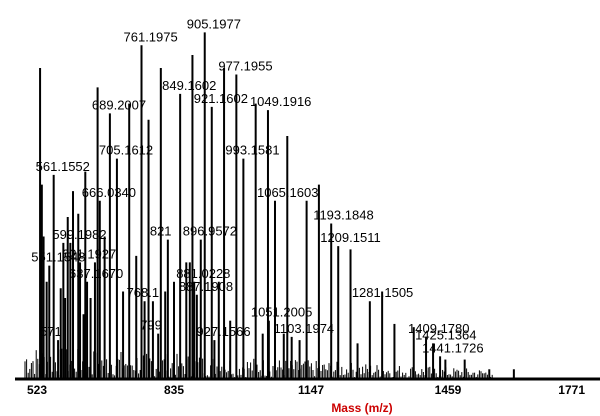 The height and width of the screenshot is (416, 600). Describe the element at coordinates (281, 312) in the screenshot. I see `peak-label: 1051.2005` at that location.